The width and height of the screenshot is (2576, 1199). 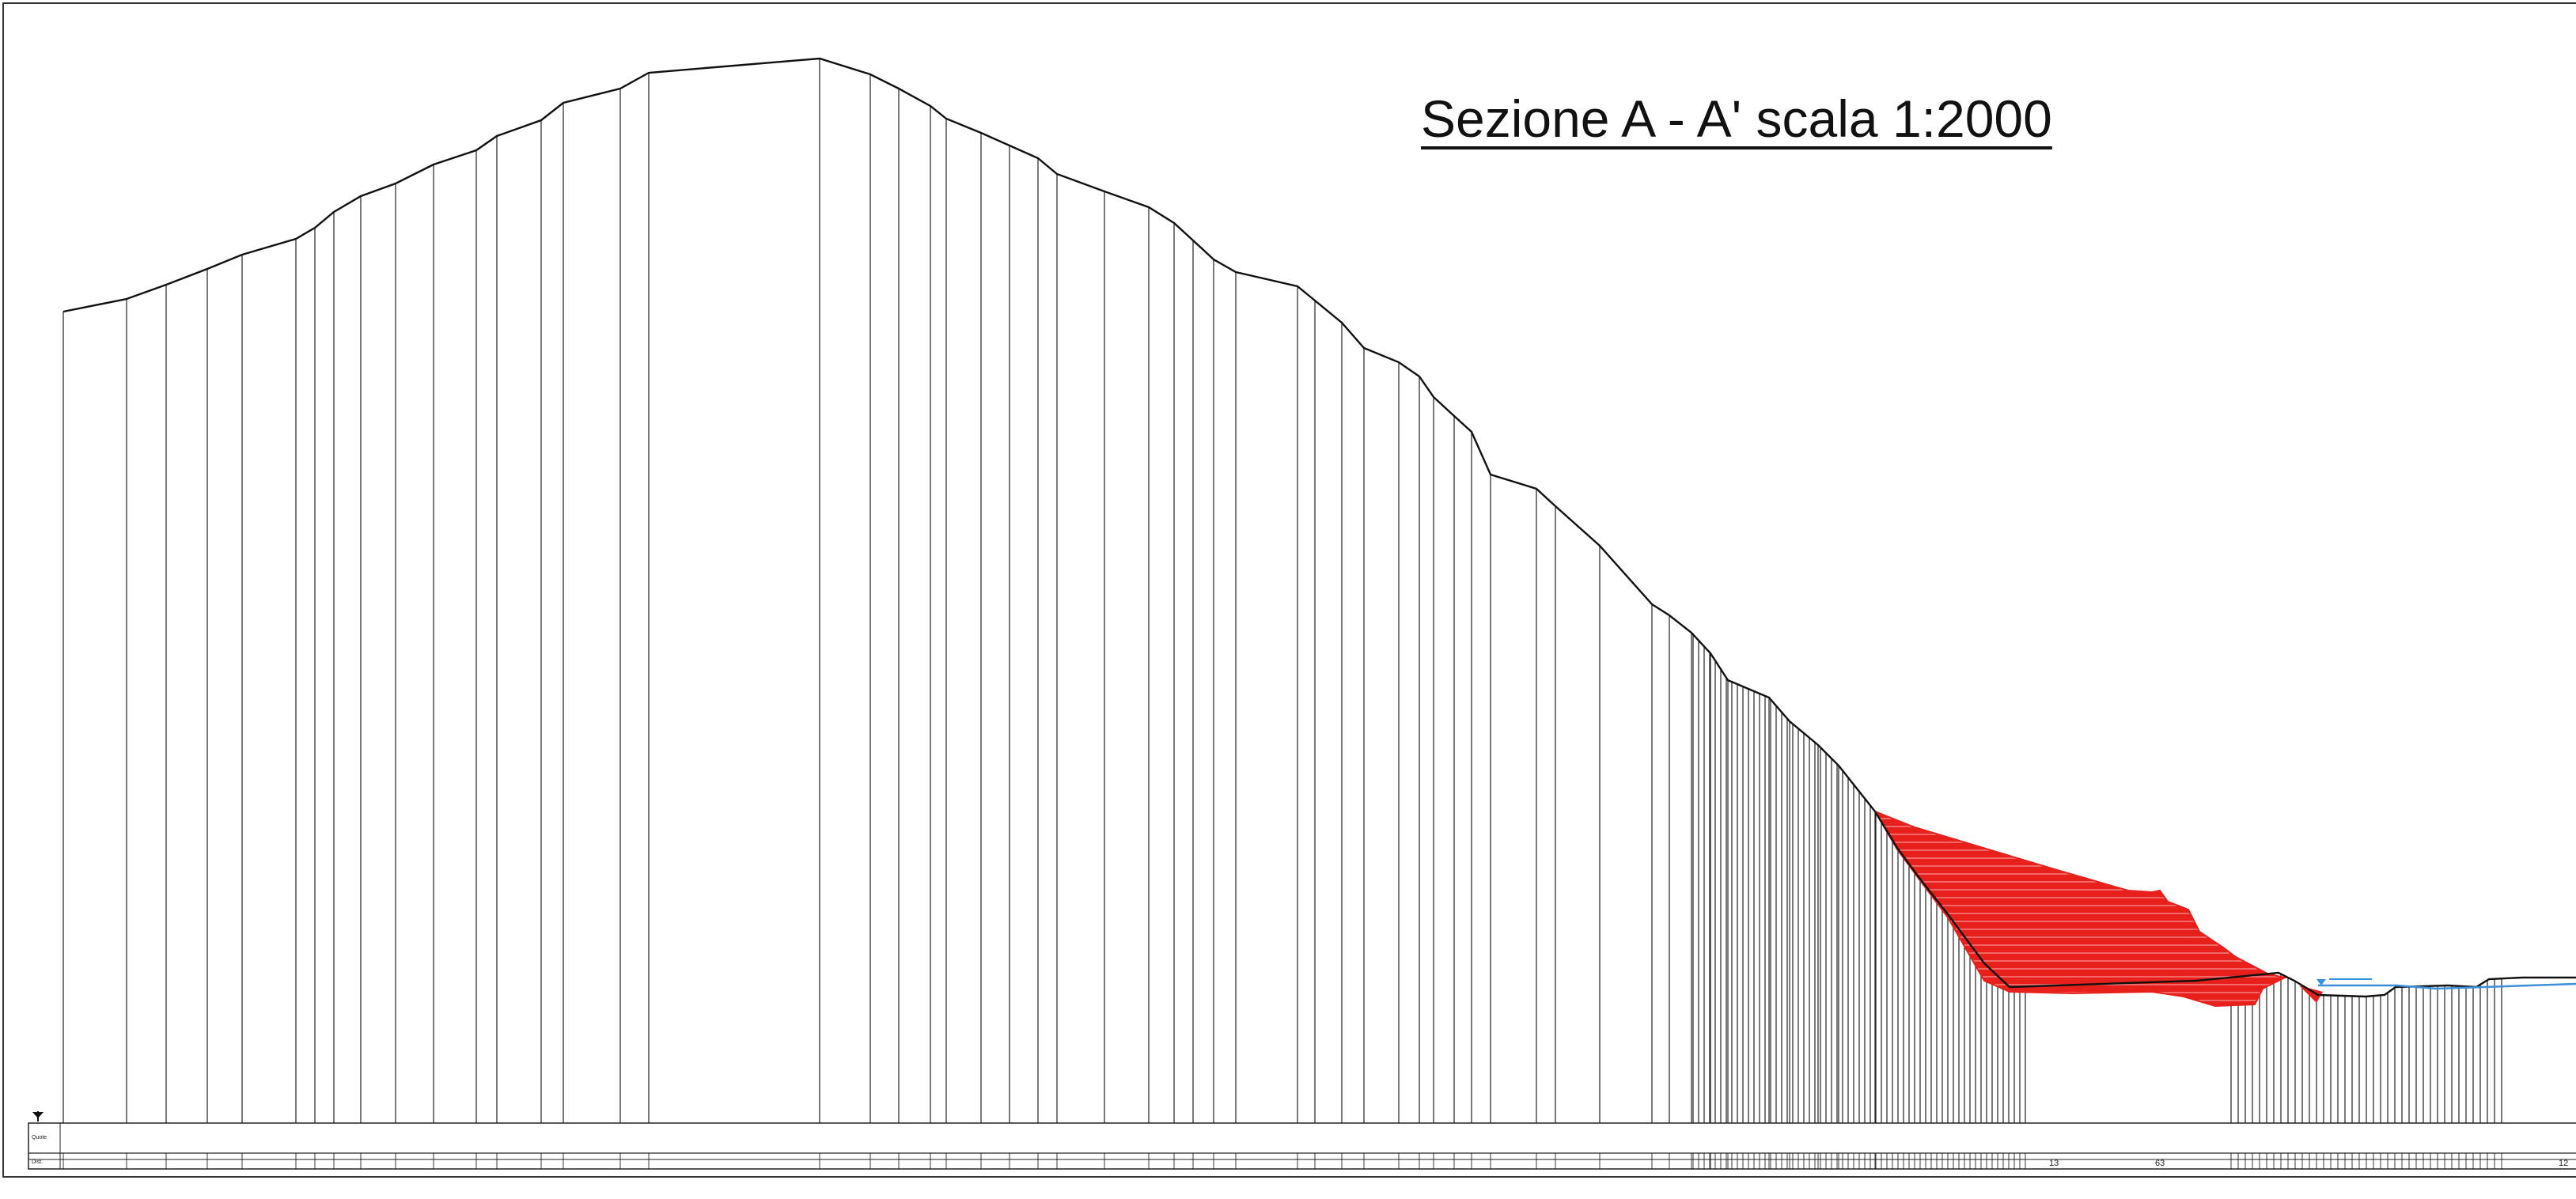 I want to click on distance-label: 12, so click(x=2563, y=1163).